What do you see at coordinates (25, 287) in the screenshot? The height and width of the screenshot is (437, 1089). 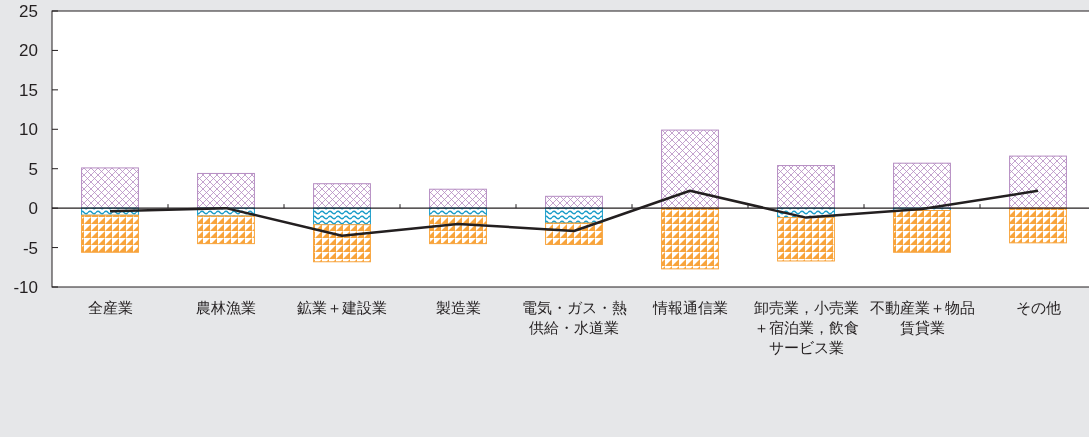 I see `y-tick-label: -10` at bounding box center [25, 287].